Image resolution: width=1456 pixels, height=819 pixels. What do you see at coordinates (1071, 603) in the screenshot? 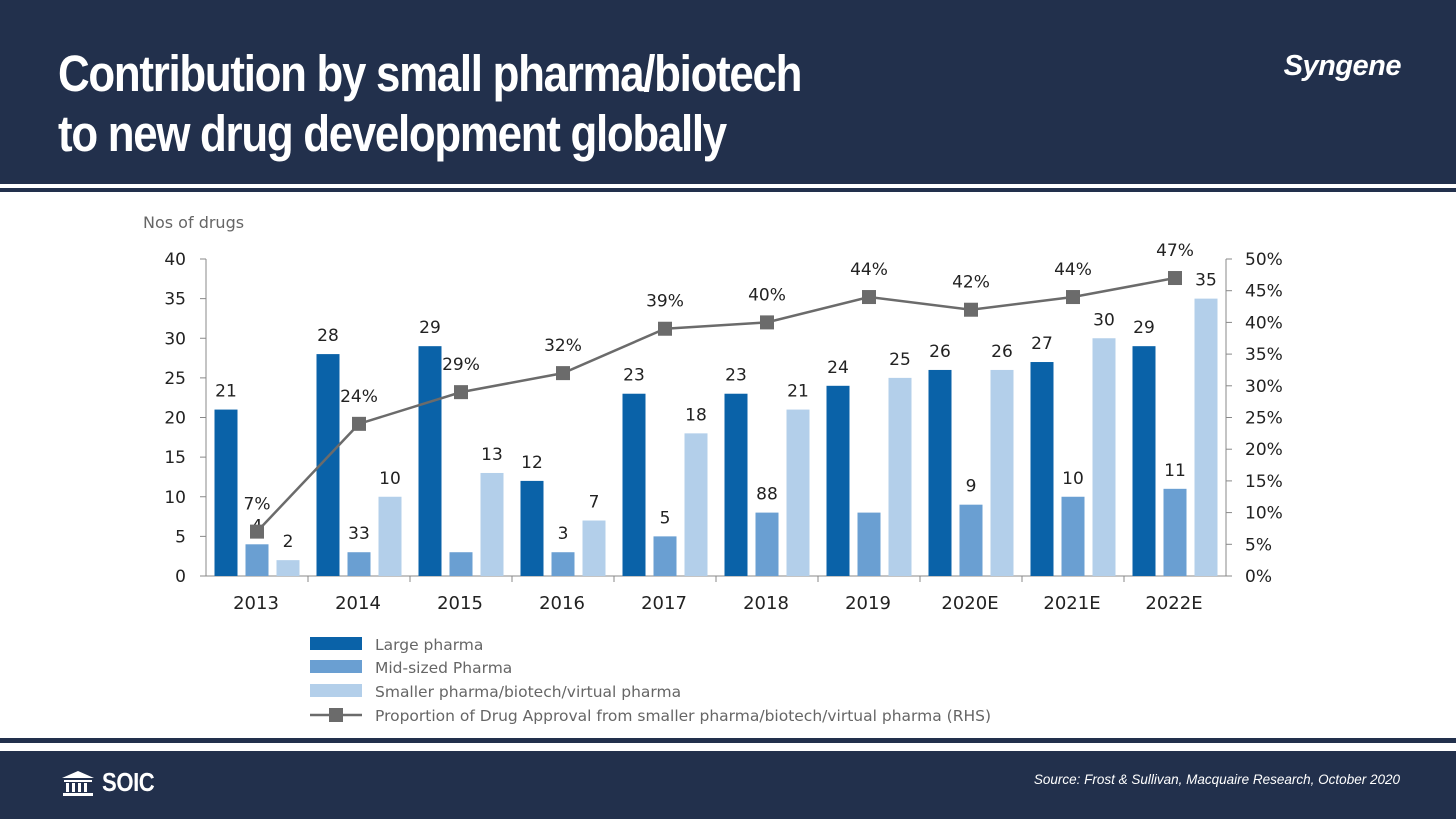
I see `x-tick-label: 2021E` at bounding box center [1071, 603].